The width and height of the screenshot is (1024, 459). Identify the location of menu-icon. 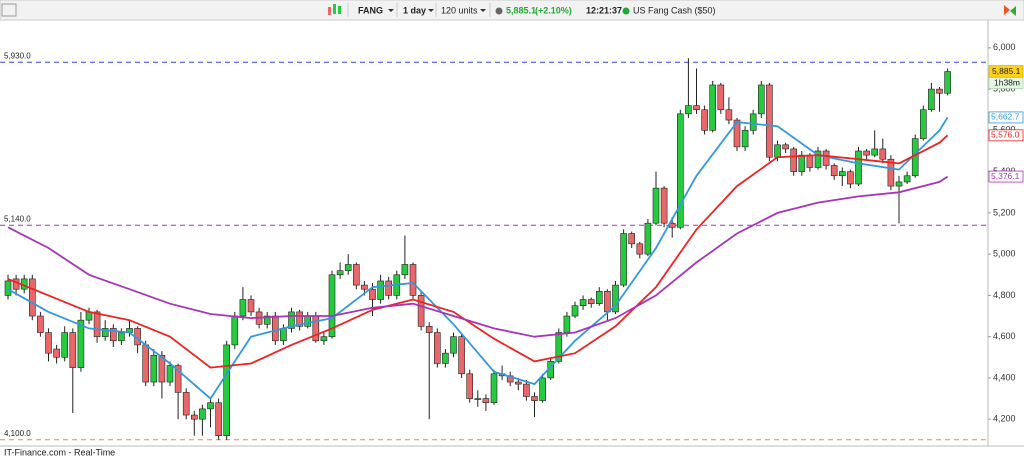
(9, 10).